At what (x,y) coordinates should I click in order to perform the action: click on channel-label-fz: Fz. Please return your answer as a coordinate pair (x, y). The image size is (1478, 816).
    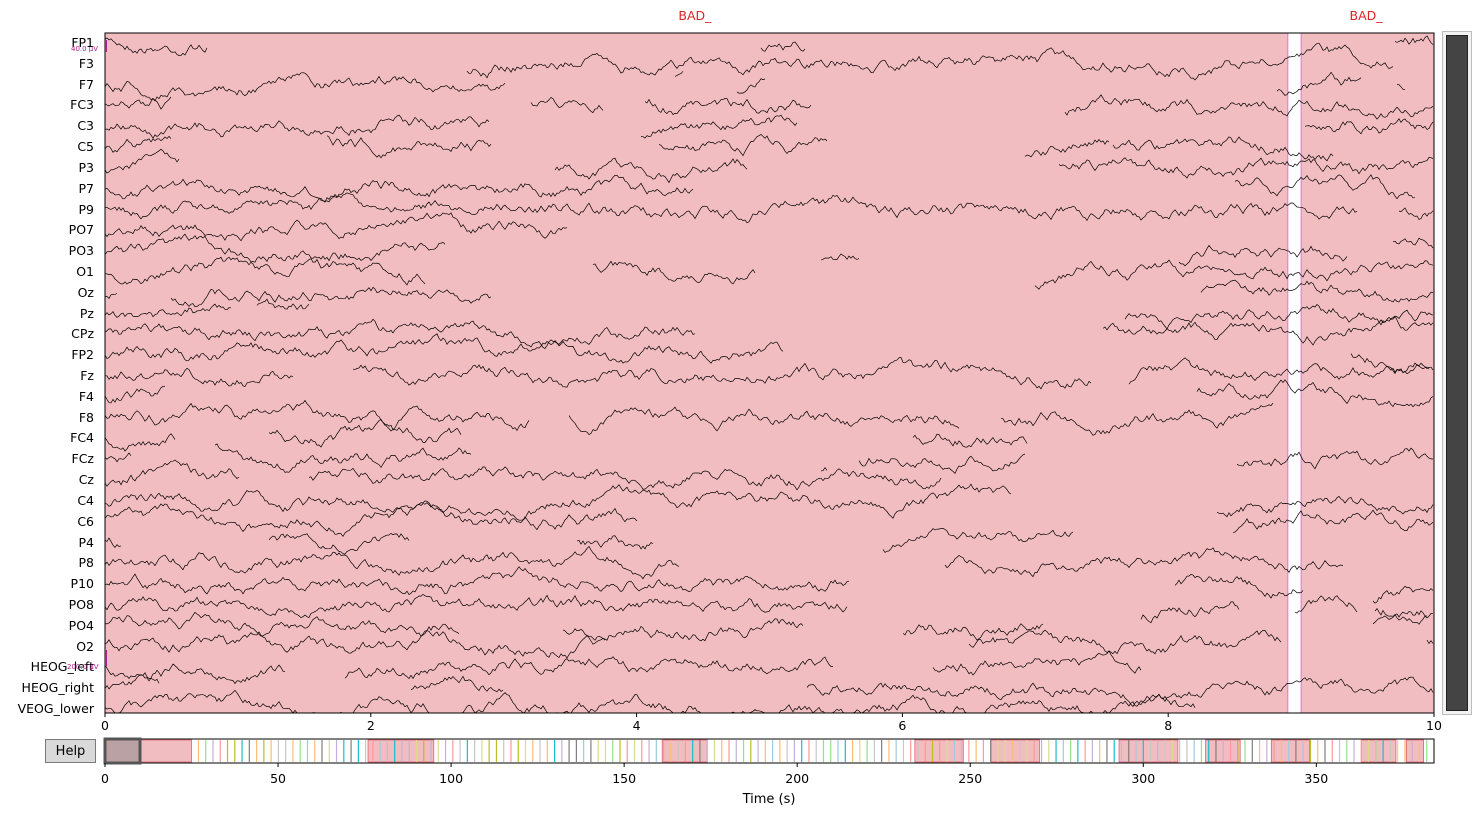
    Looking at the image, I should click on (87, 375).